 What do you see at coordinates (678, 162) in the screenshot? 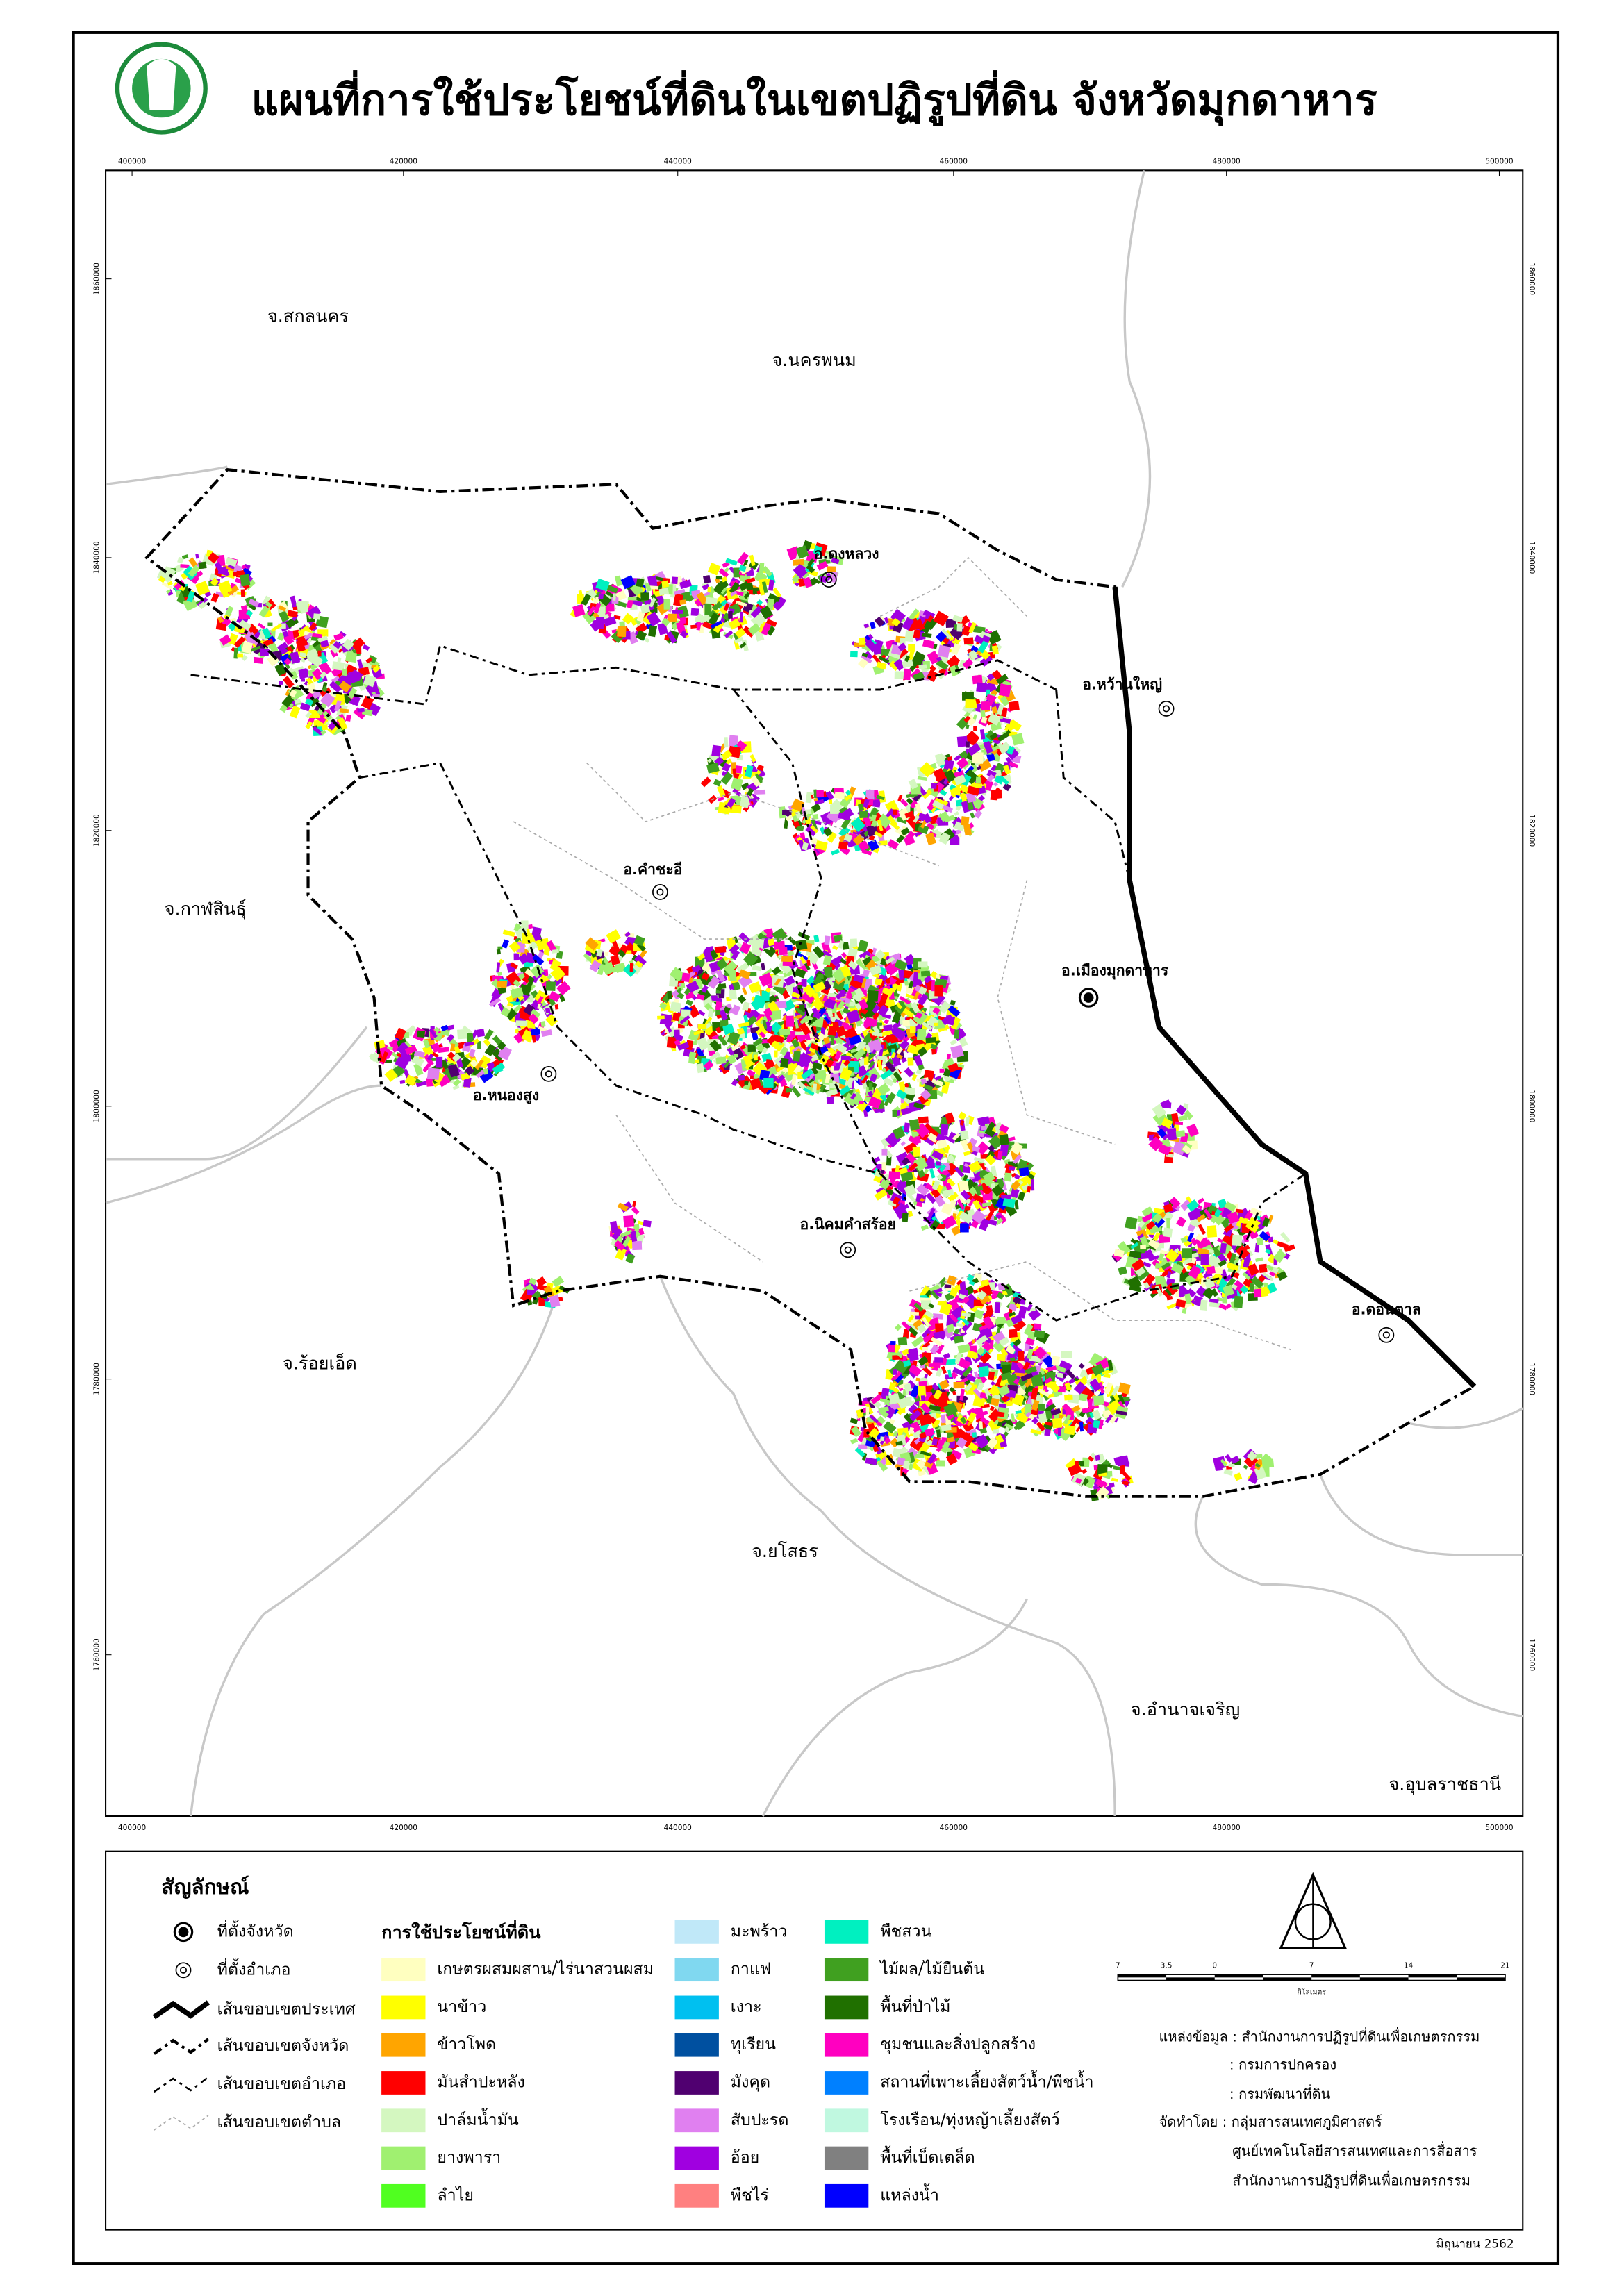
I see `x-tick-label: 440000` at bounding box center [678, 162].